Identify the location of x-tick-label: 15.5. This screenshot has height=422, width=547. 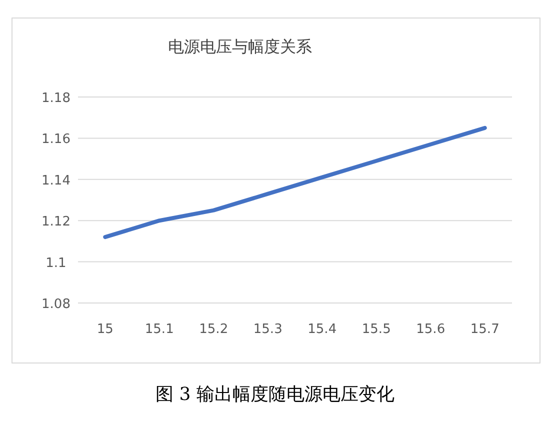
(376, 329).